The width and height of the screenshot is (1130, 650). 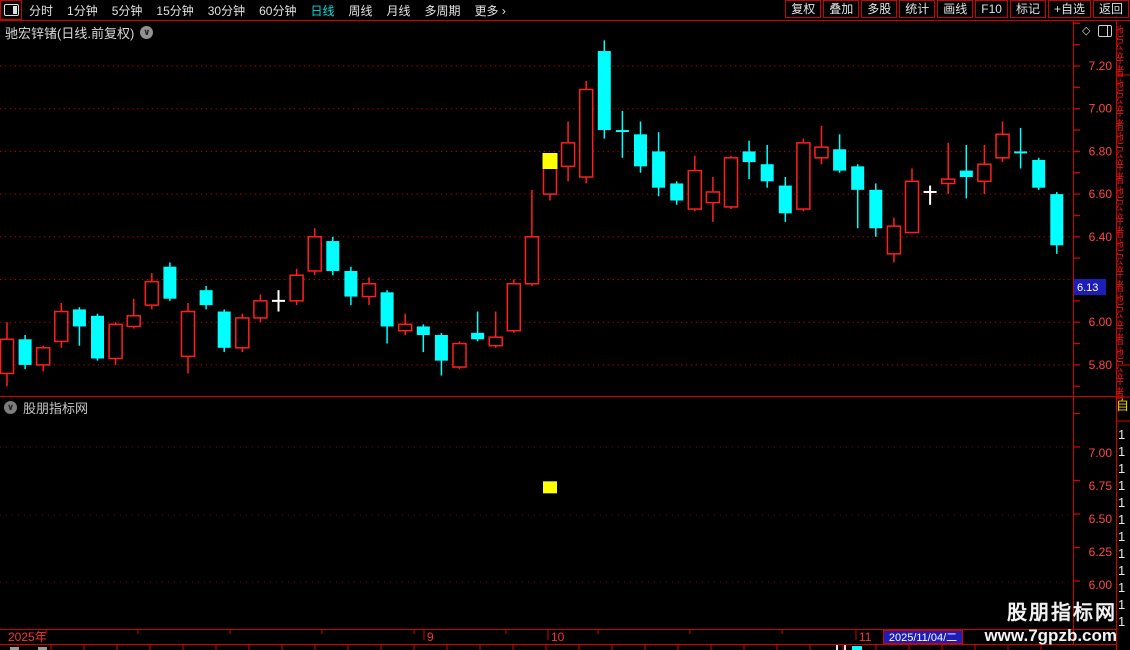 What do you see at coordinates (1050, 635) in the screenshot?
I see `watermark-url: www.7gpzb.com` at bounding box center [1050, 635].